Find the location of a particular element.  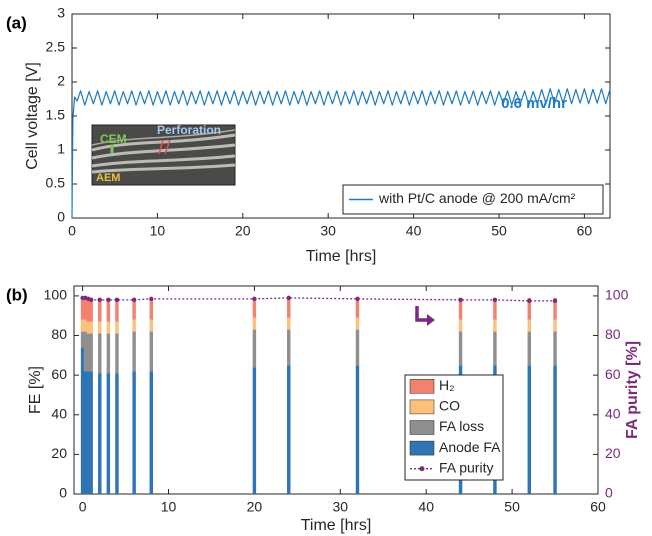

y-tick-label: 3 is located at coordinates (61, 13).